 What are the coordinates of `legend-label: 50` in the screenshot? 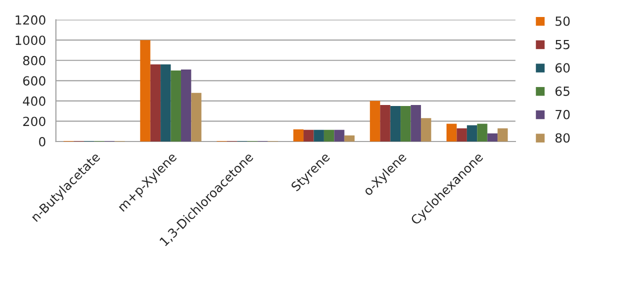 It's located at (563, 21).